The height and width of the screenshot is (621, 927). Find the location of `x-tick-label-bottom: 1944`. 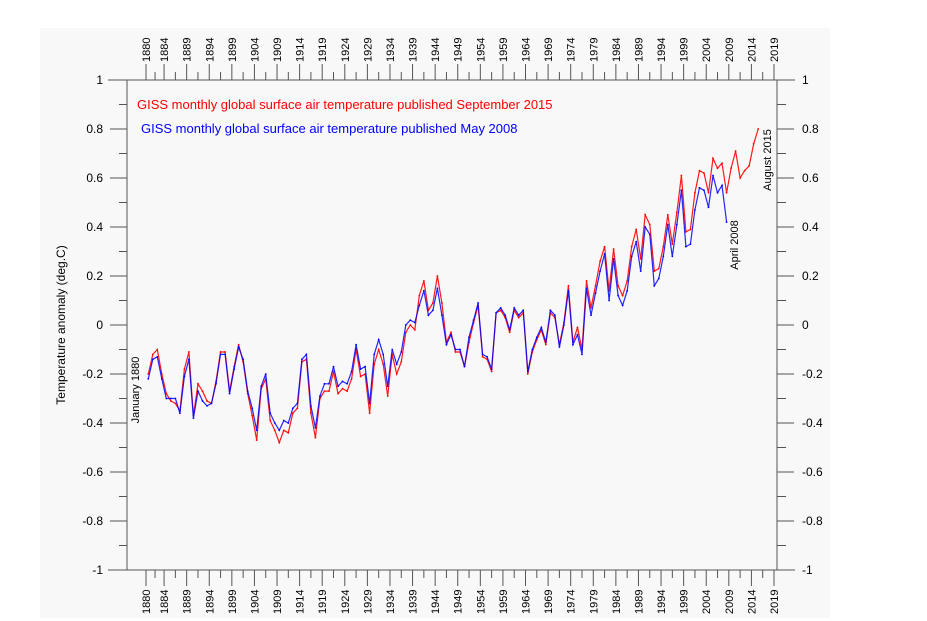

x-tick-label-bottom: 1944 is located at coordinates (436, 602).